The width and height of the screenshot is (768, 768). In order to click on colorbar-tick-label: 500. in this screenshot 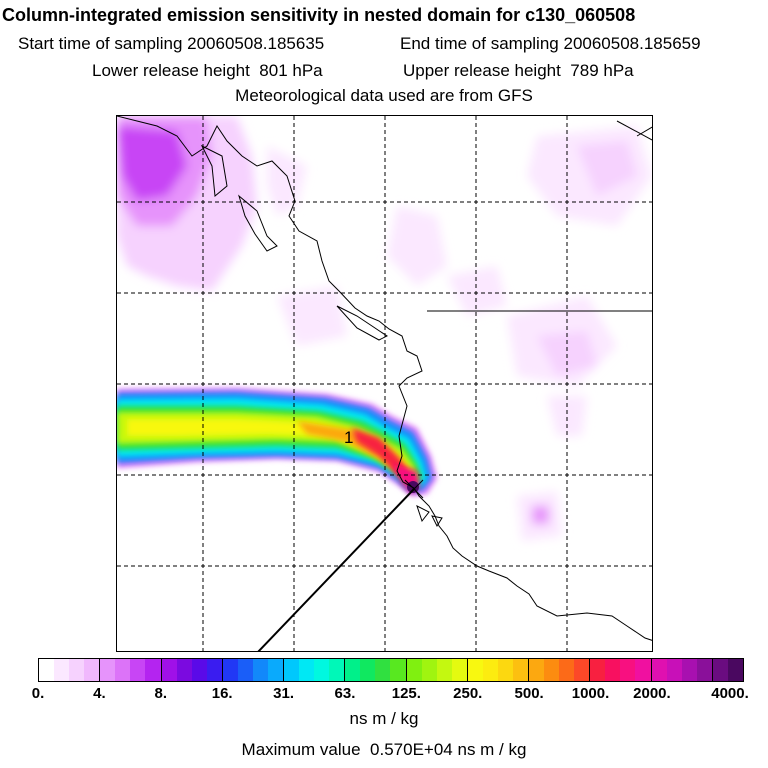, I will do `click(529, 693)`.